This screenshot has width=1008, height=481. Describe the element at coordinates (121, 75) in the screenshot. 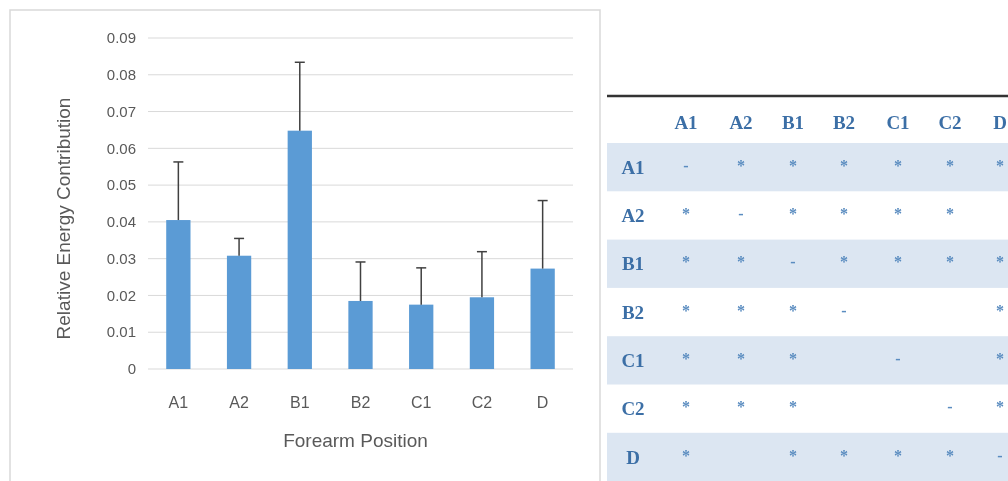

I see `y-tick-label: 0.08` at that location.